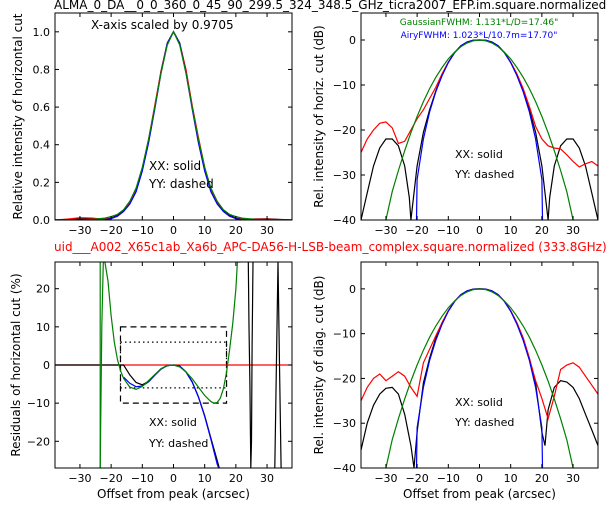 This screenshot has width=607, height=511. Describe the element at coordinates (42, 145) in the screenshot. I see `y-tick-label: 0.4` at that location.